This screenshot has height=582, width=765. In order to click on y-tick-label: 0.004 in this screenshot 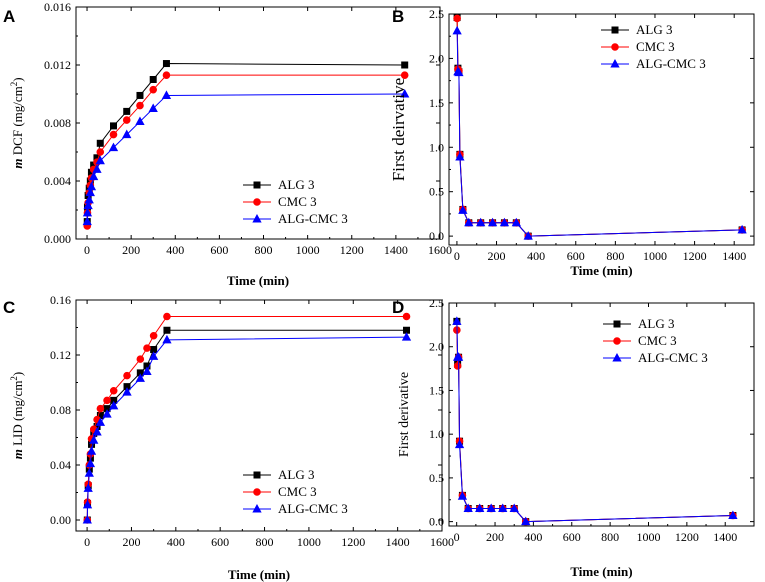, I will do `click(57, 181)`.